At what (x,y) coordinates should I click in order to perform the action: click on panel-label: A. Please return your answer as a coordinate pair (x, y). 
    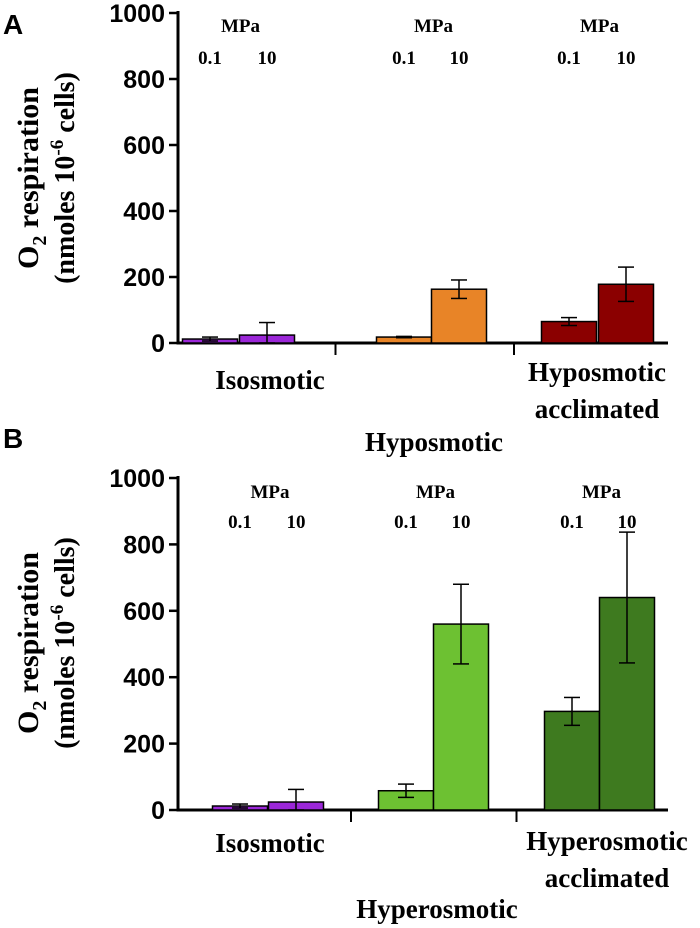
    Looking at the image, I should click on (13, 24).